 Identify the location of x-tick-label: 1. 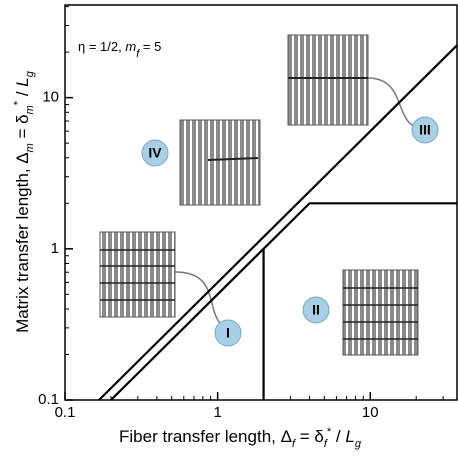
(217, 412).